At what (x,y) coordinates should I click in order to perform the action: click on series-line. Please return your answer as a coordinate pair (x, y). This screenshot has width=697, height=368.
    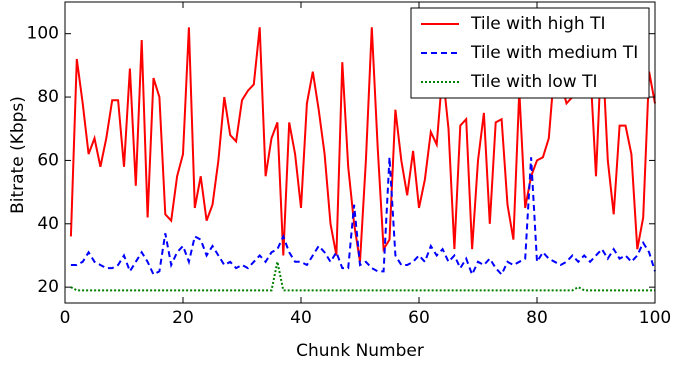
    Looking at the image, I should click on (362, 276).